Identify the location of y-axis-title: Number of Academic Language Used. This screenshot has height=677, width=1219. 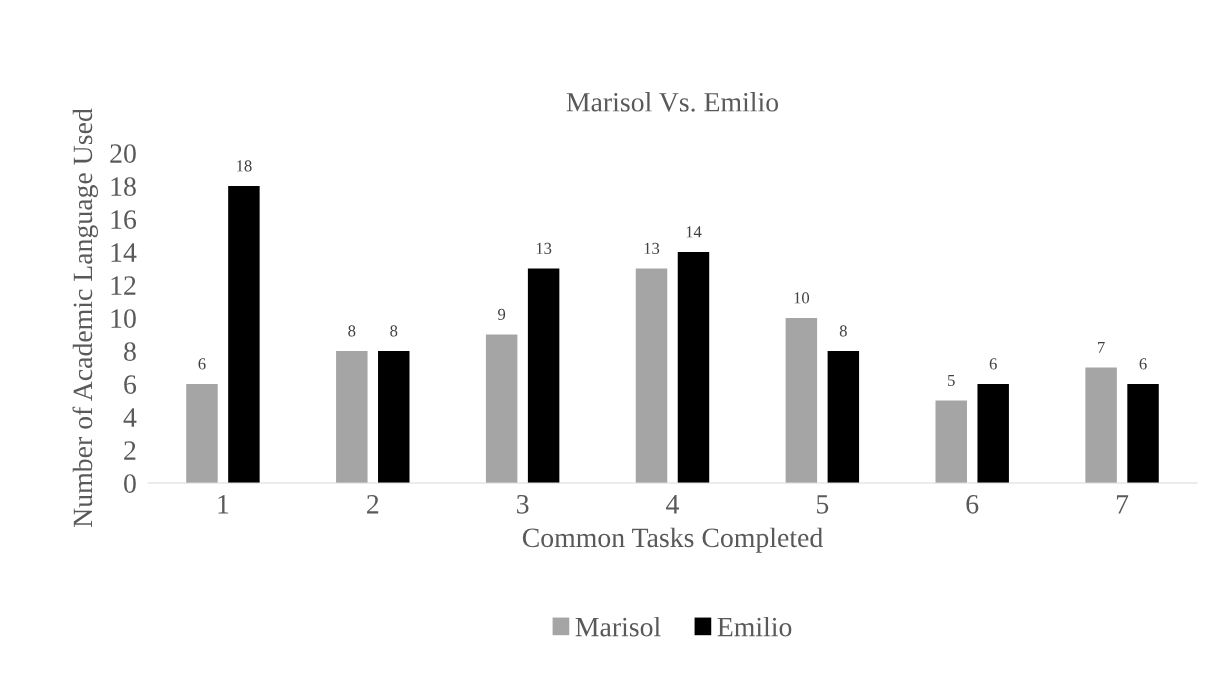
(85, 318).